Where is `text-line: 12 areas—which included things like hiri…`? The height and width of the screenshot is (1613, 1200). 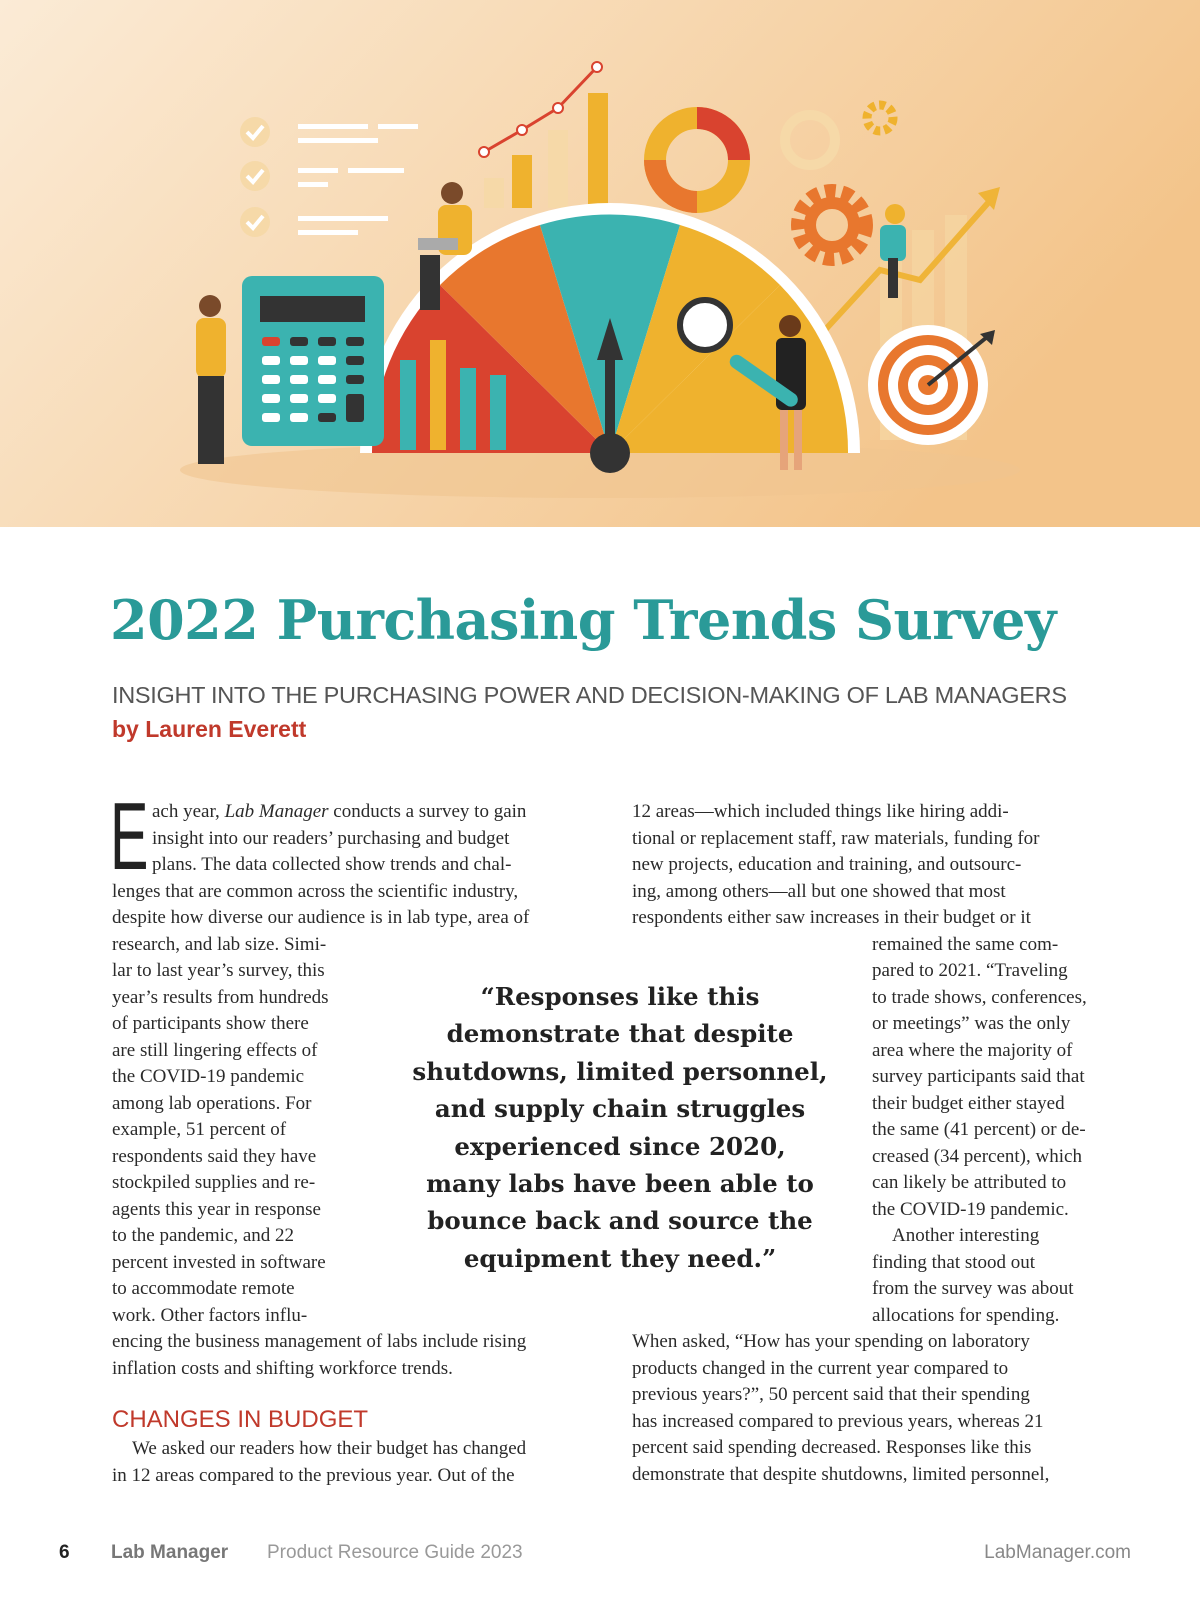 text-line: 12 areas—which included things like hiri… is located at coordinates (820, 811).